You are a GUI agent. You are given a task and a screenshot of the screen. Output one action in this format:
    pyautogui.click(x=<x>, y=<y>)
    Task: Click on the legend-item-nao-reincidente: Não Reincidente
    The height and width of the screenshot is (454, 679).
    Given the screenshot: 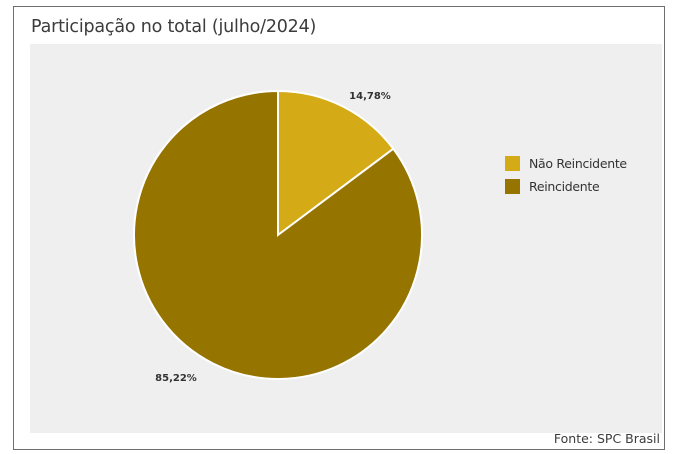 What is the action you would take?
    pyautogui.click(x=566, y=163)
    